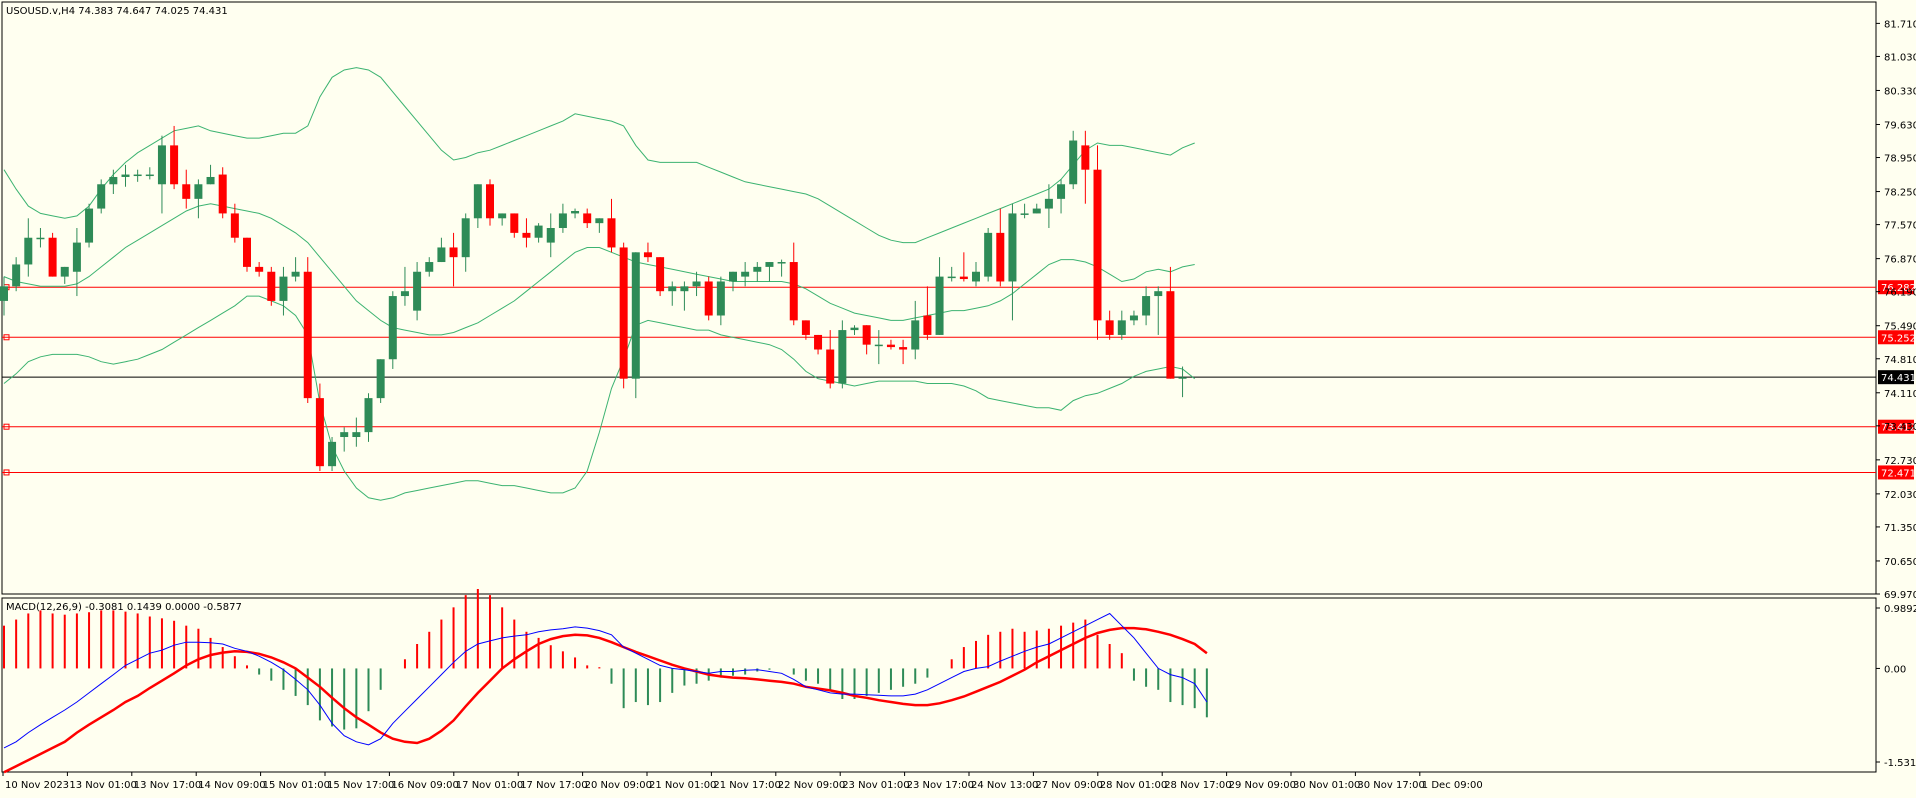 Image resolution: width=1916 pixels, height=798 pixels. Describe the element at coordinates (1898, 378) in the screenshot. I see `current-price-label: 74.431` at that location.